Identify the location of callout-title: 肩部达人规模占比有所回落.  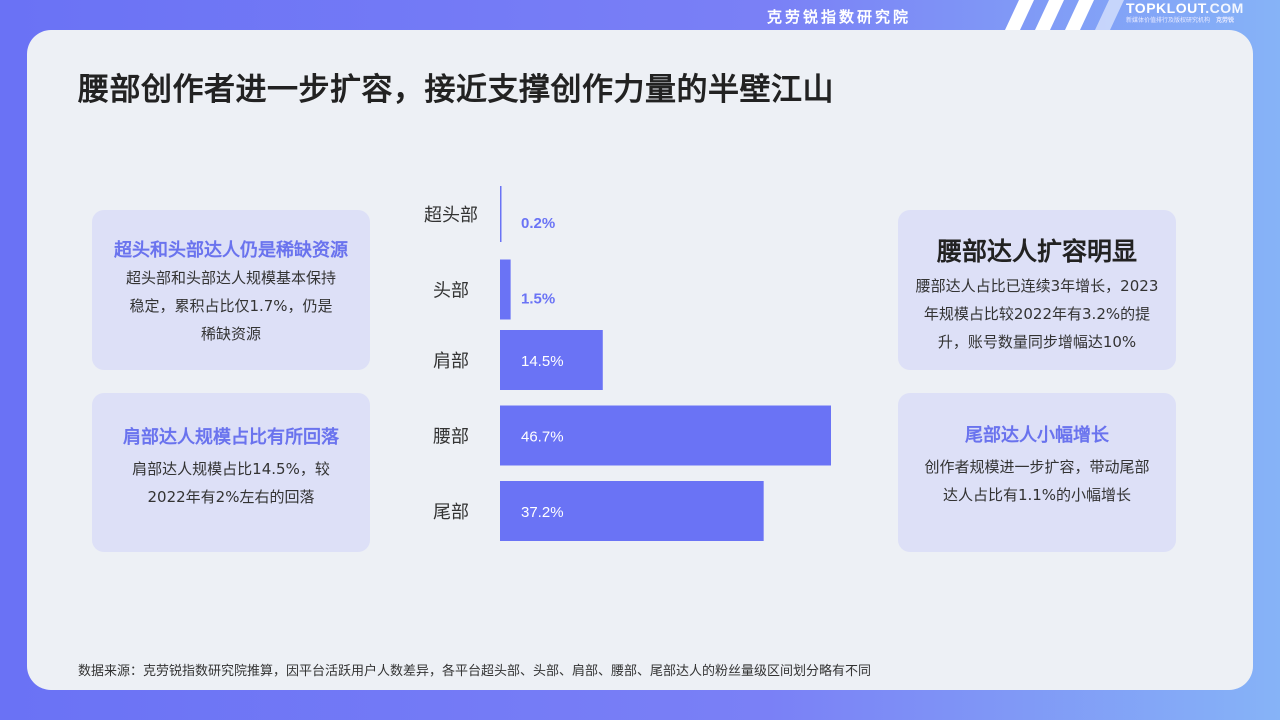
(231, 437).